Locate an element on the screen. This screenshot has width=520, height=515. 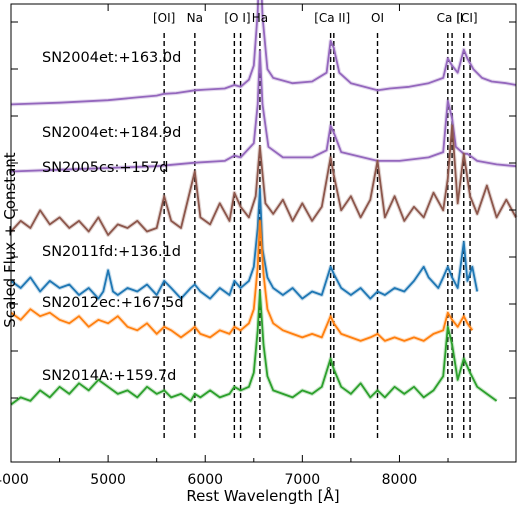
line-marker-labels: [OI] Na [O I] Ha [Ca II] OI Ca II[CI] is located at coordinates (315, 18).